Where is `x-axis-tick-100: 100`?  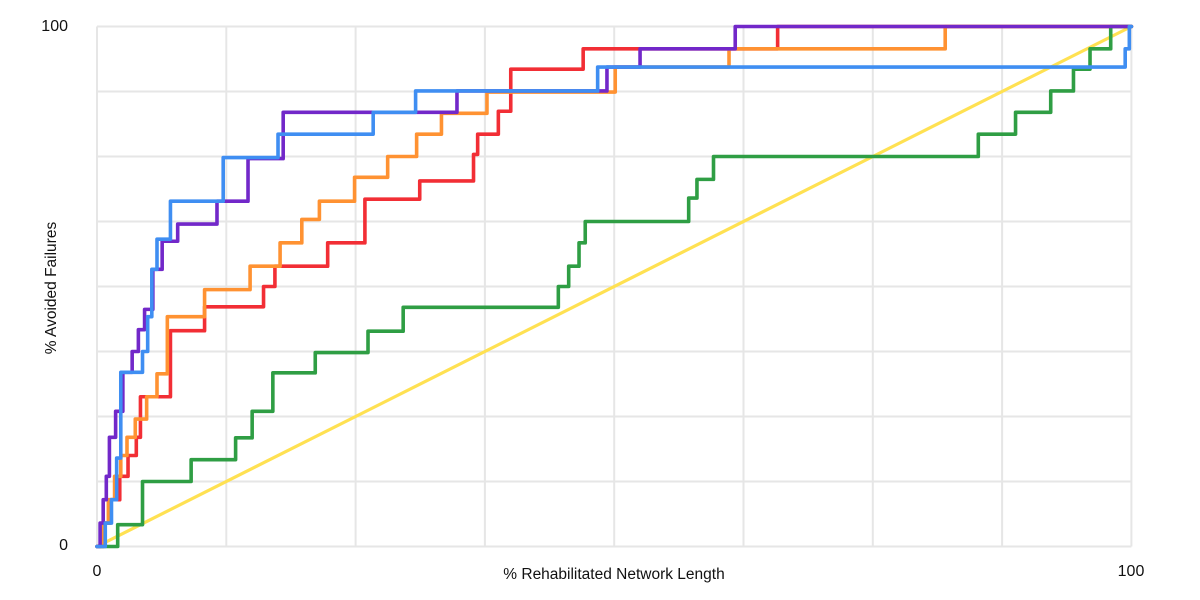
x-axis-tick-100: 100 is located at coordinates (1131, 571).